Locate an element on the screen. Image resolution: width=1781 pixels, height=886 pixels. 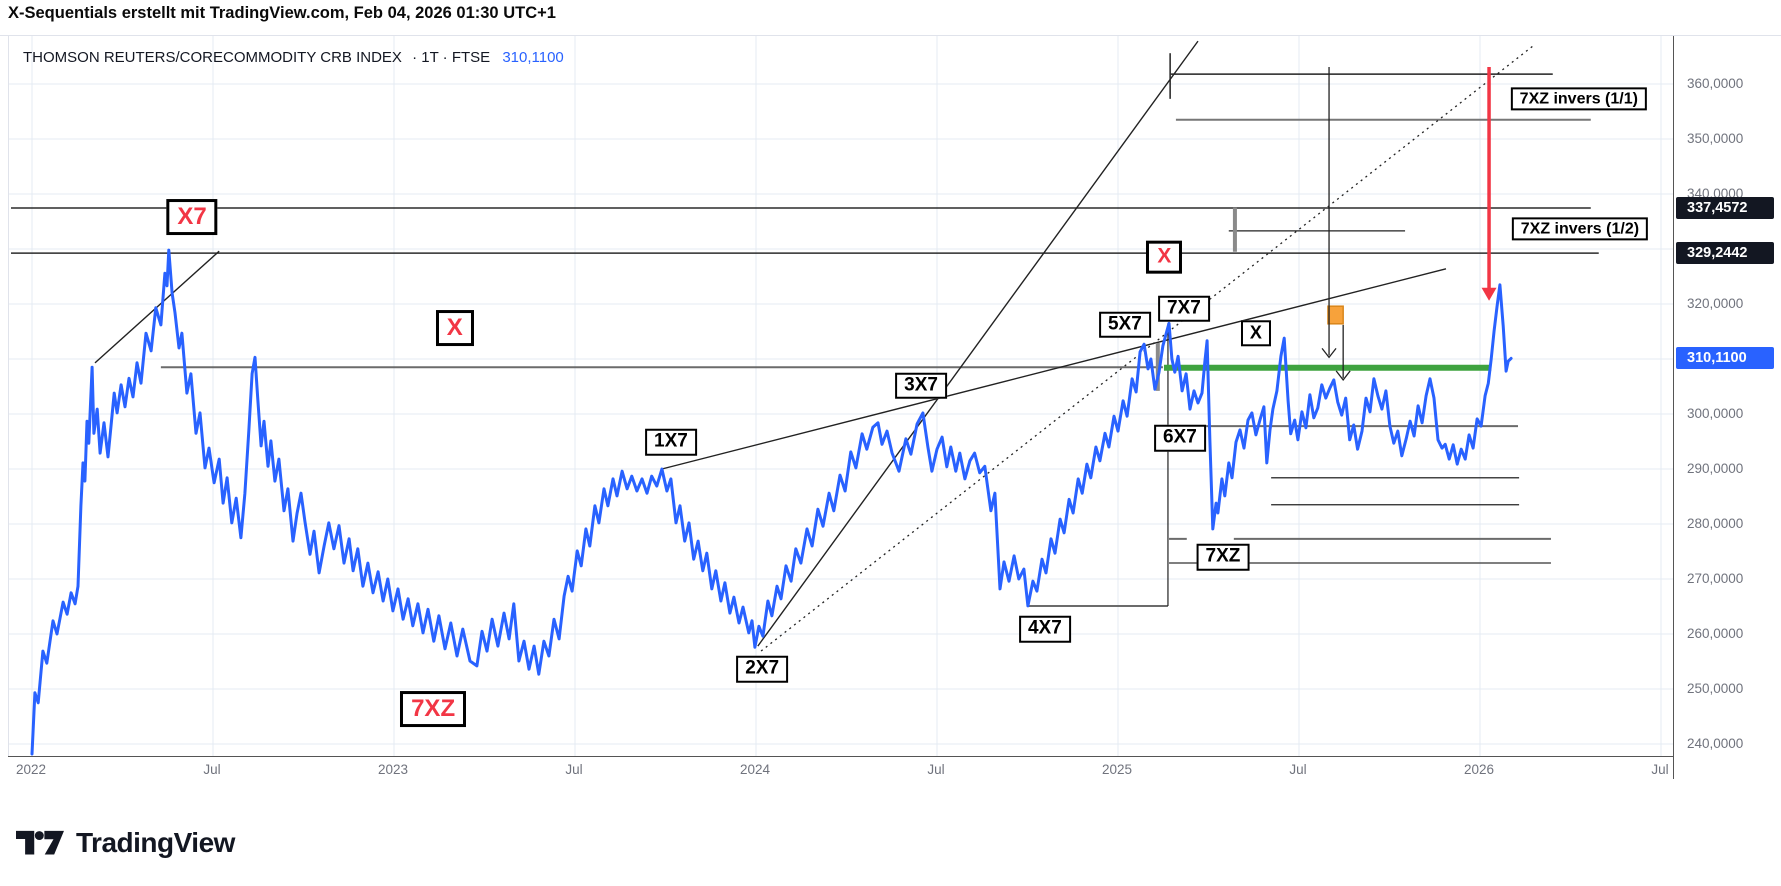
tradingview-branding: TradingView is located at coordinates (125, 843).